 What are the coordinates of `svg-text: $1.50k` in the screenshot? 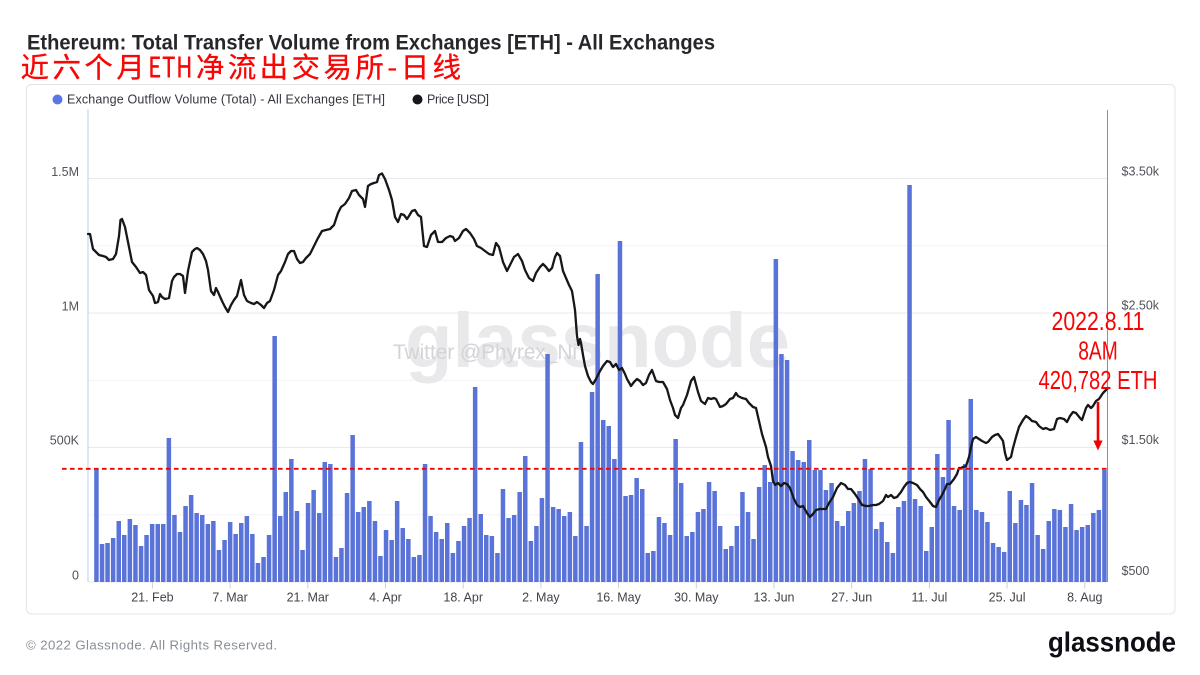 It's located at (1141, 440).